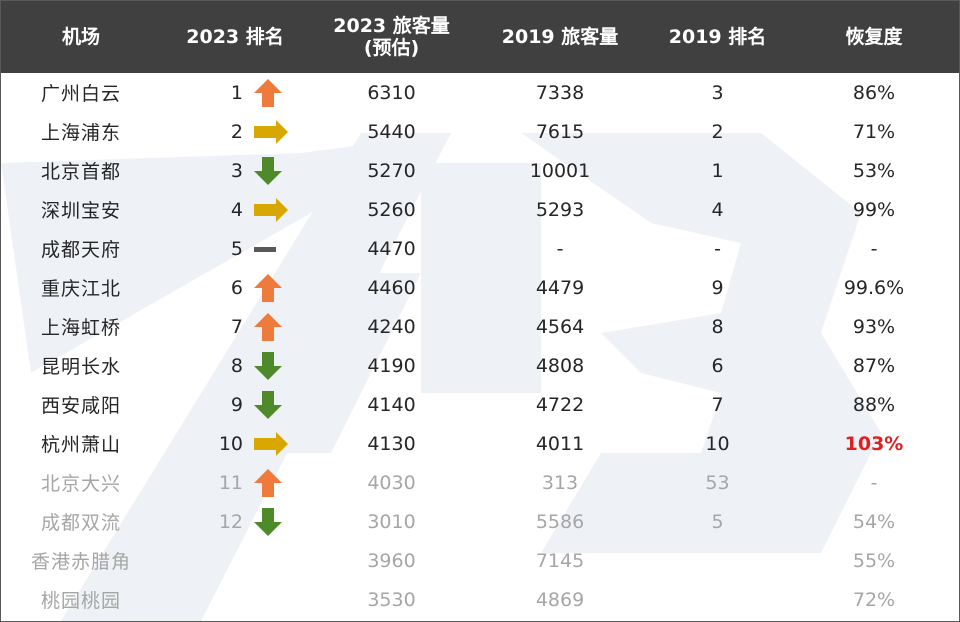 The width and height of the screenshot is (960, 622). What do you see at coordinates (480, 521) in the screenshot?
I see `table-row: 成都双流 12 3010 5586 5 54%` at bounding box center [480, 521].